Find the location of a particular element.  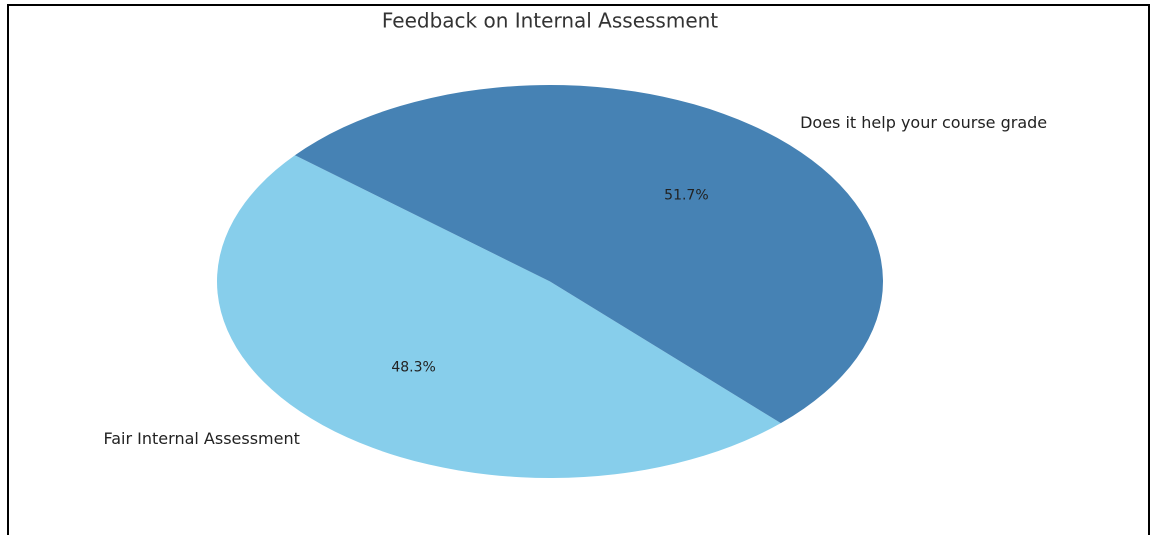

percent-label: 48.3% is located at coordinates (413, 368).